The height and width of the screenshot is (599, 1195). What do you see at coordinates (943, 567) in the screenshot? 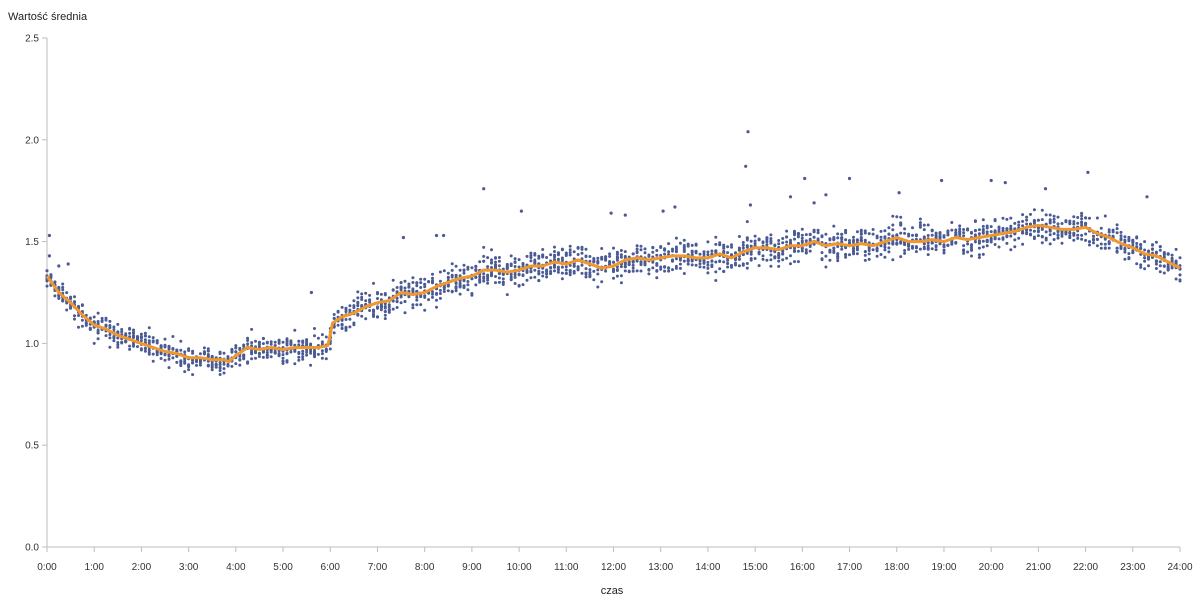
I see `x-tick-label: 19:00` at bounding box center [943, 567].